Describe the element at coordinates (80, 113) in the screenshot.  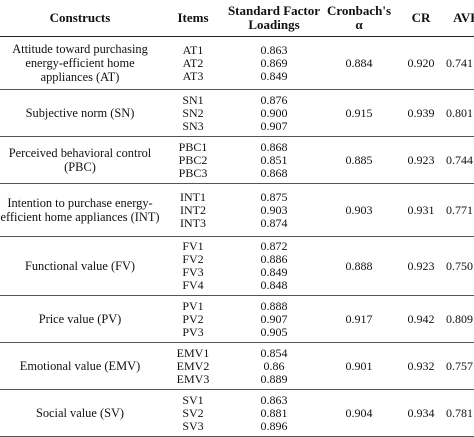
I see `construct-name: Subjective norm (SN)` at that location.